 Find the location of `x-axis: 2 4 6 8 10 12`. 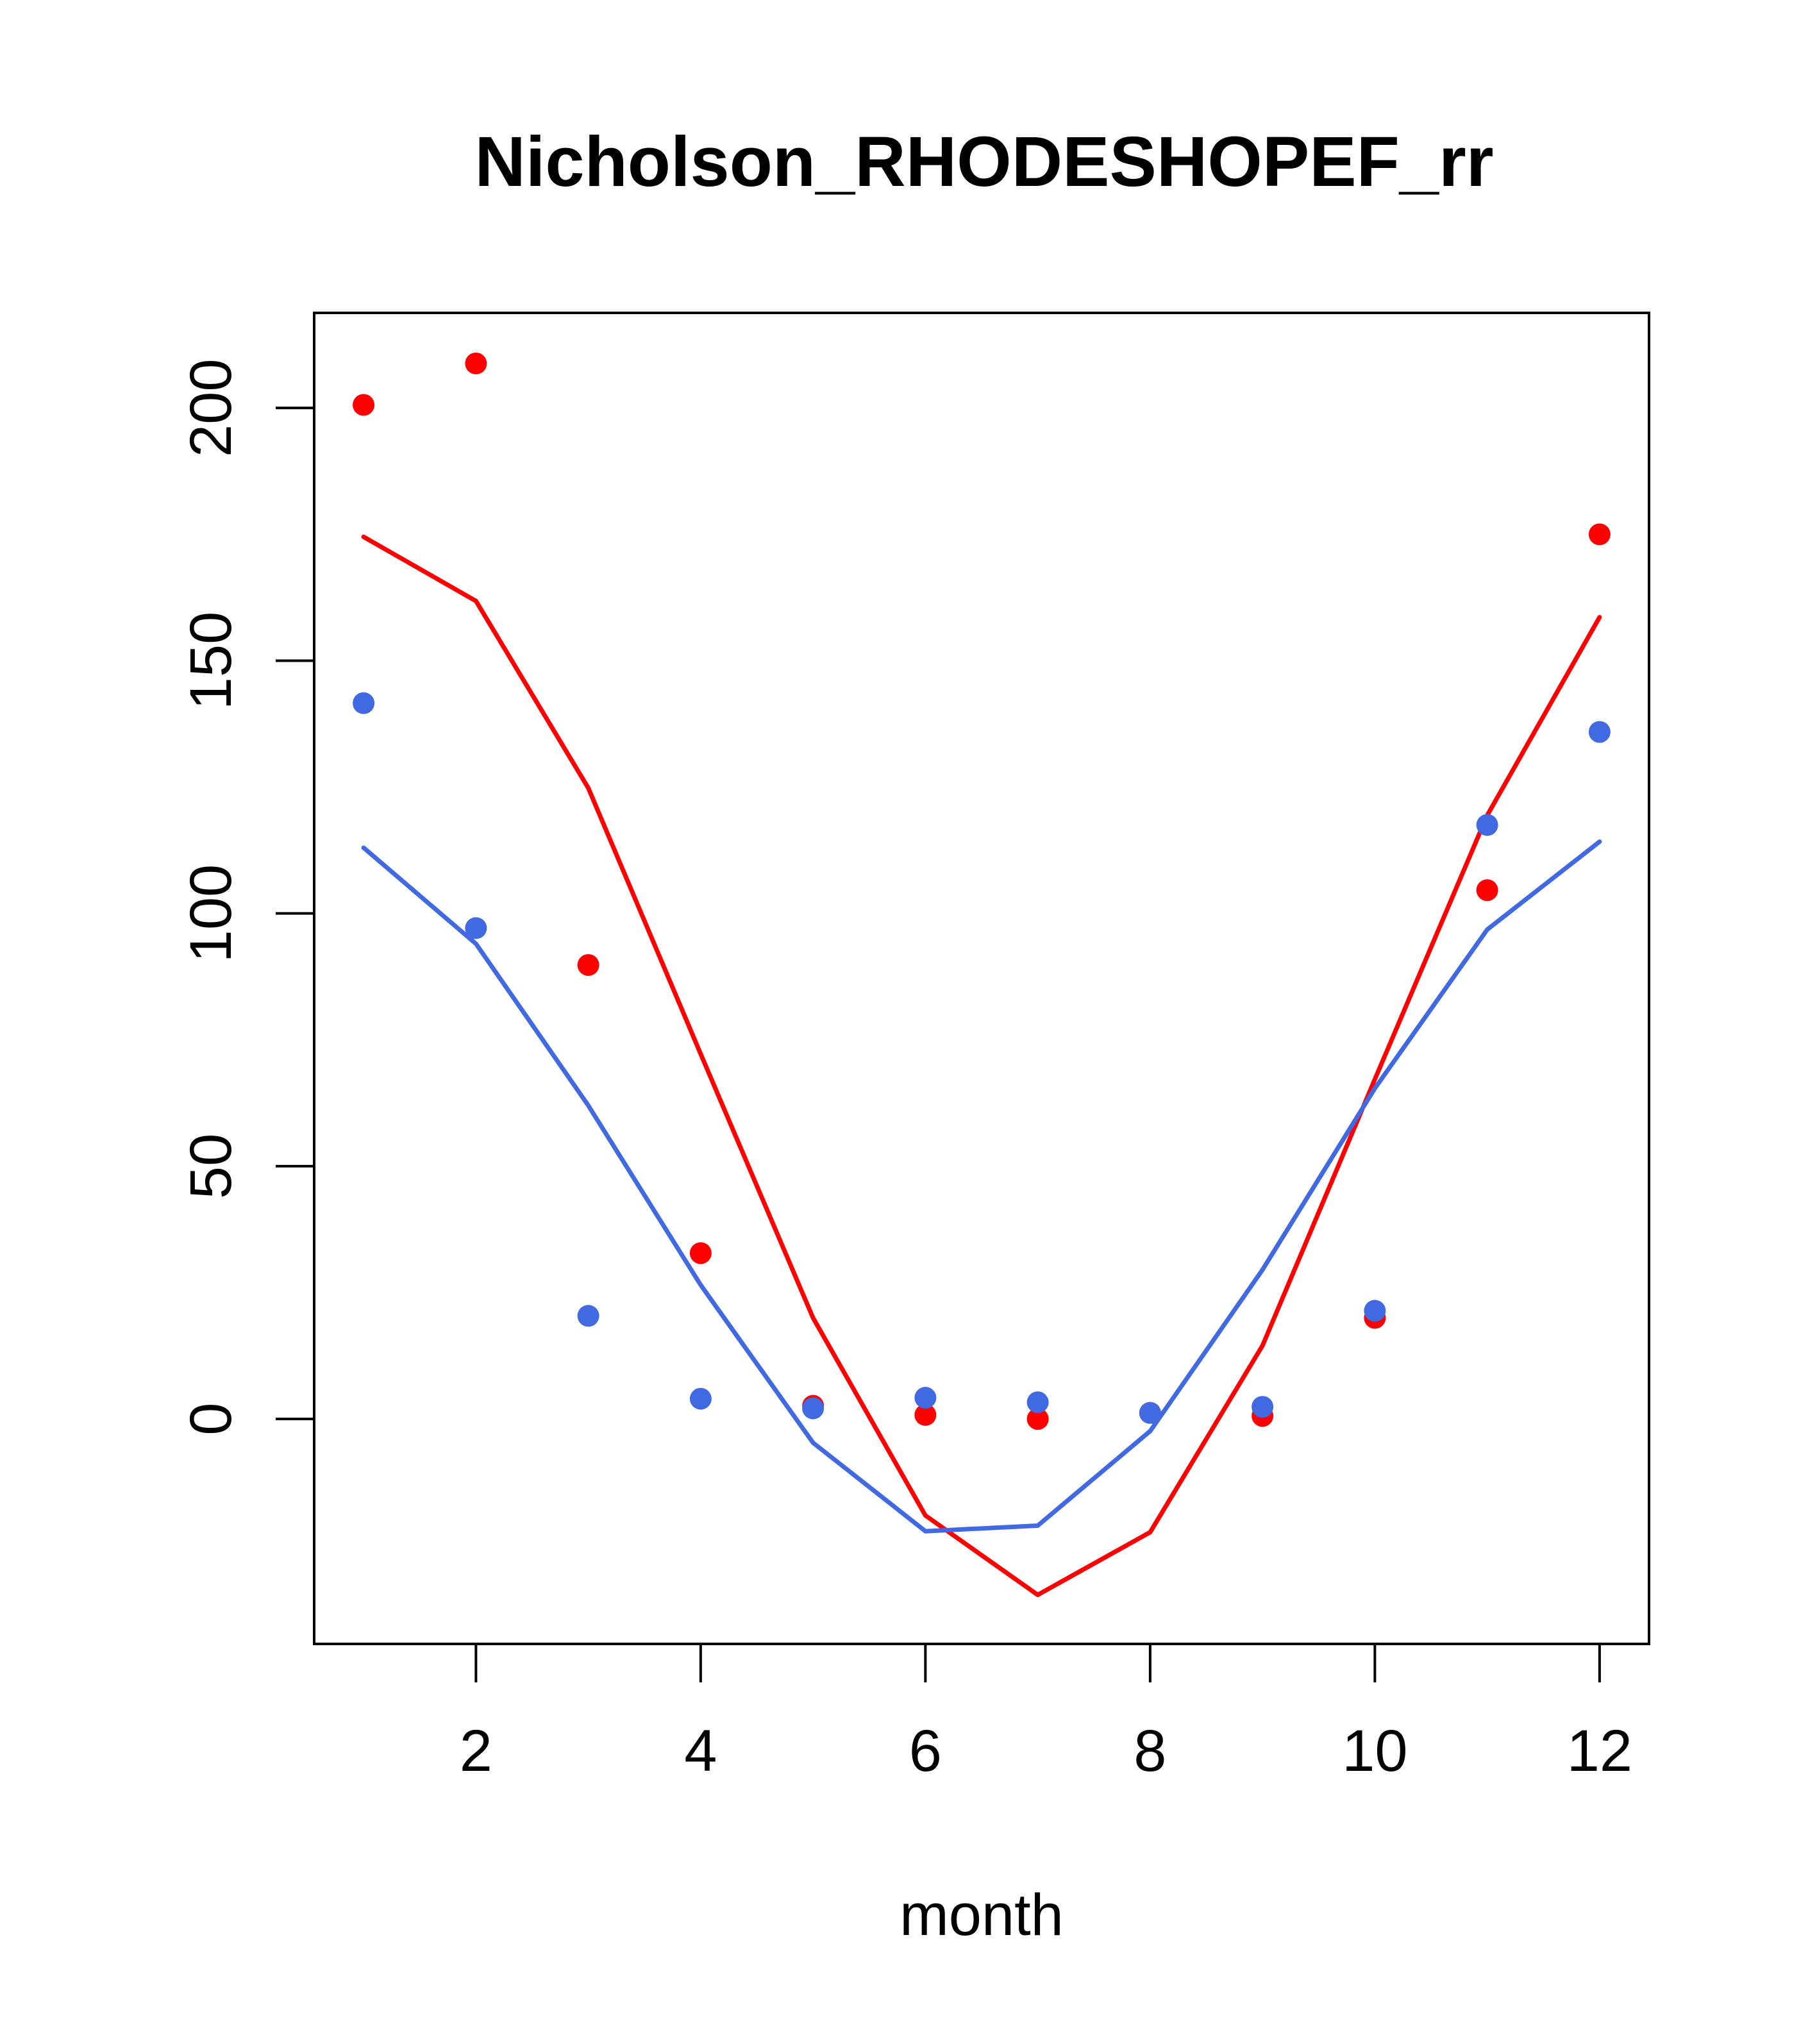

x-axis: 2 4 6 8 10 12 is located at coordinates (1046, 1713).